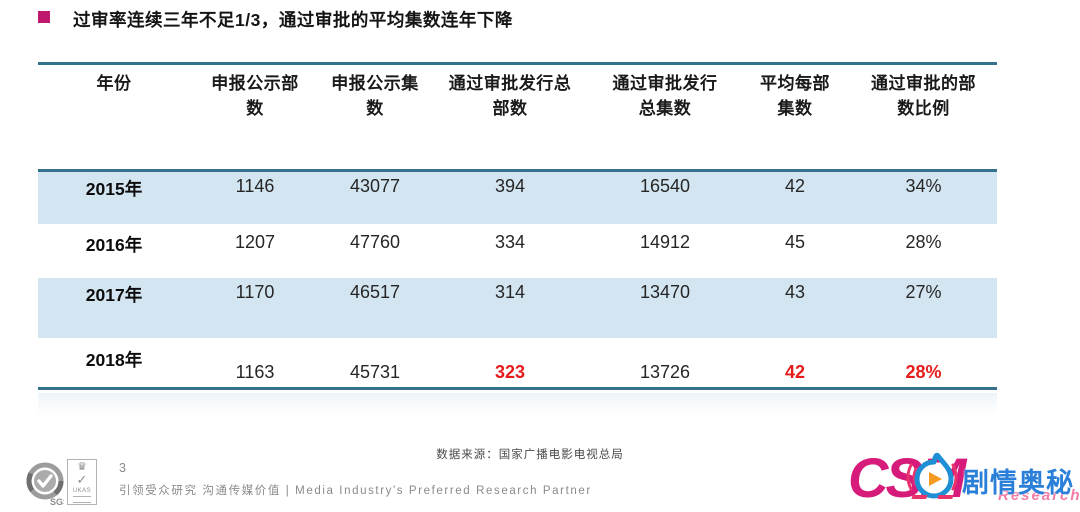 This screenshot has height=512, width=1080. Describe the element at coordinates (375, 242) in the screenshot. I see `value-cell: 47760` at that location.